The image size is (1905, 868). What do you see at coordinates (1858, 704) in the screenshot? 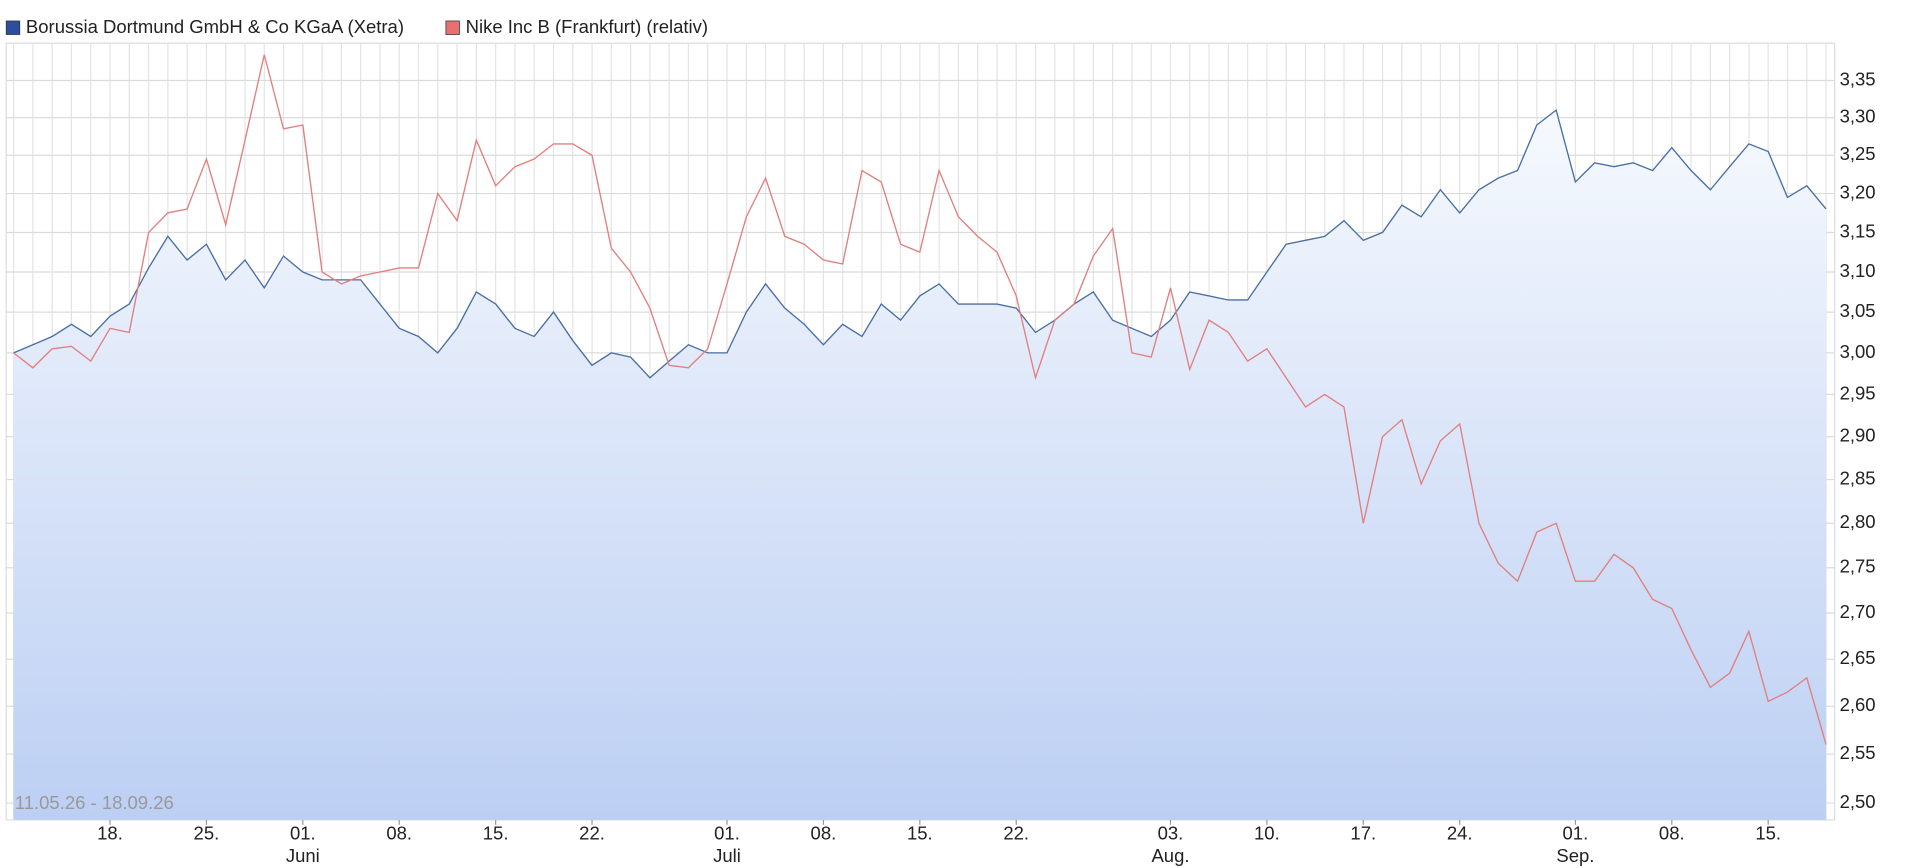
I see `y-tick-label: 2,60` at bounding box center [1858, 704].